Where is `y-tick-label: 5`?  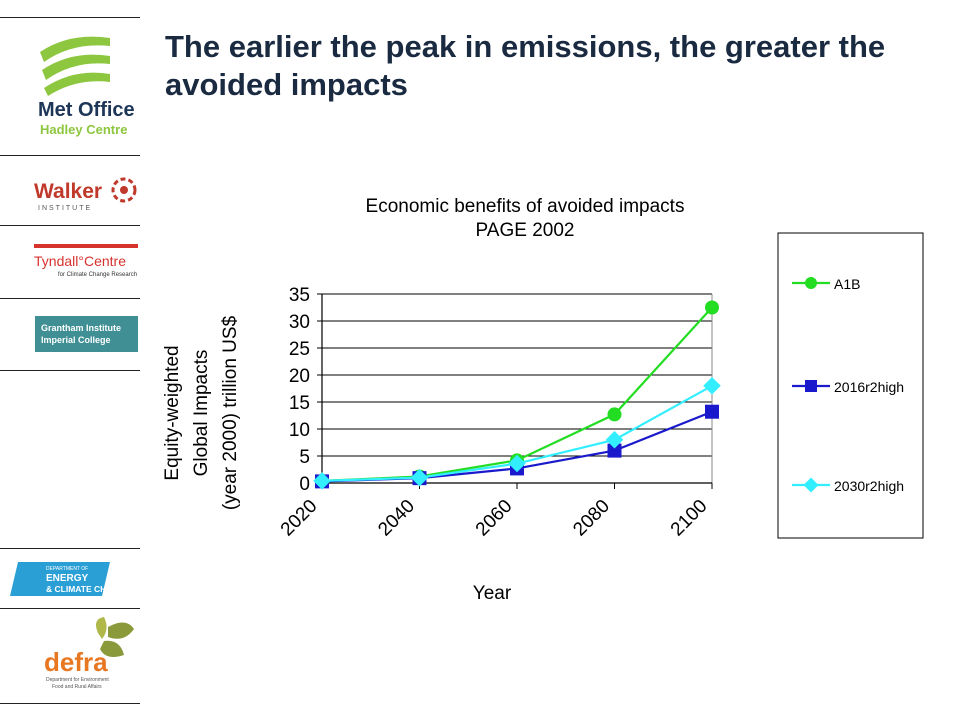
y-tick-label: 5 is located at coordinates (304, 457).